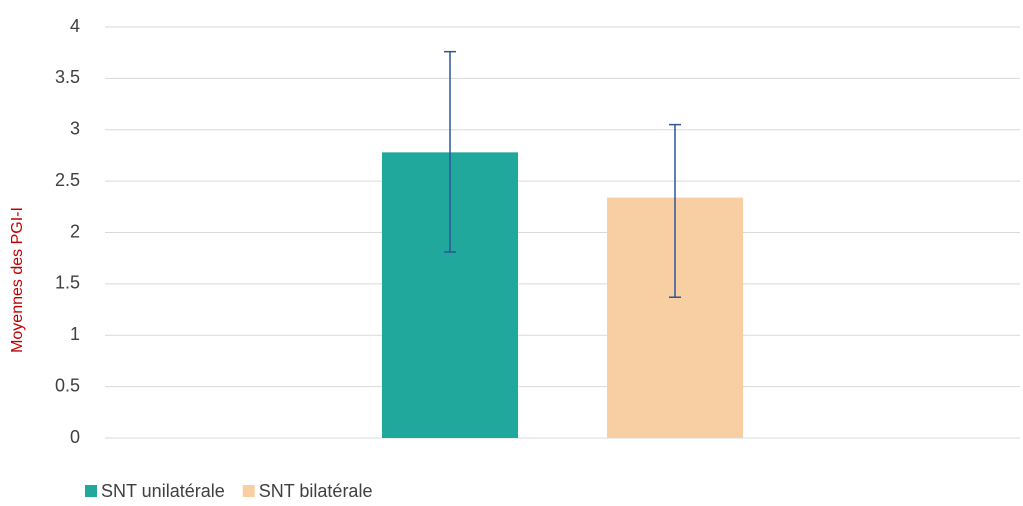 The image size is (1023, 506). Describe the element at coordinates (75, 26) in the screenshot. I see `y-tick-label: 4` at that location.